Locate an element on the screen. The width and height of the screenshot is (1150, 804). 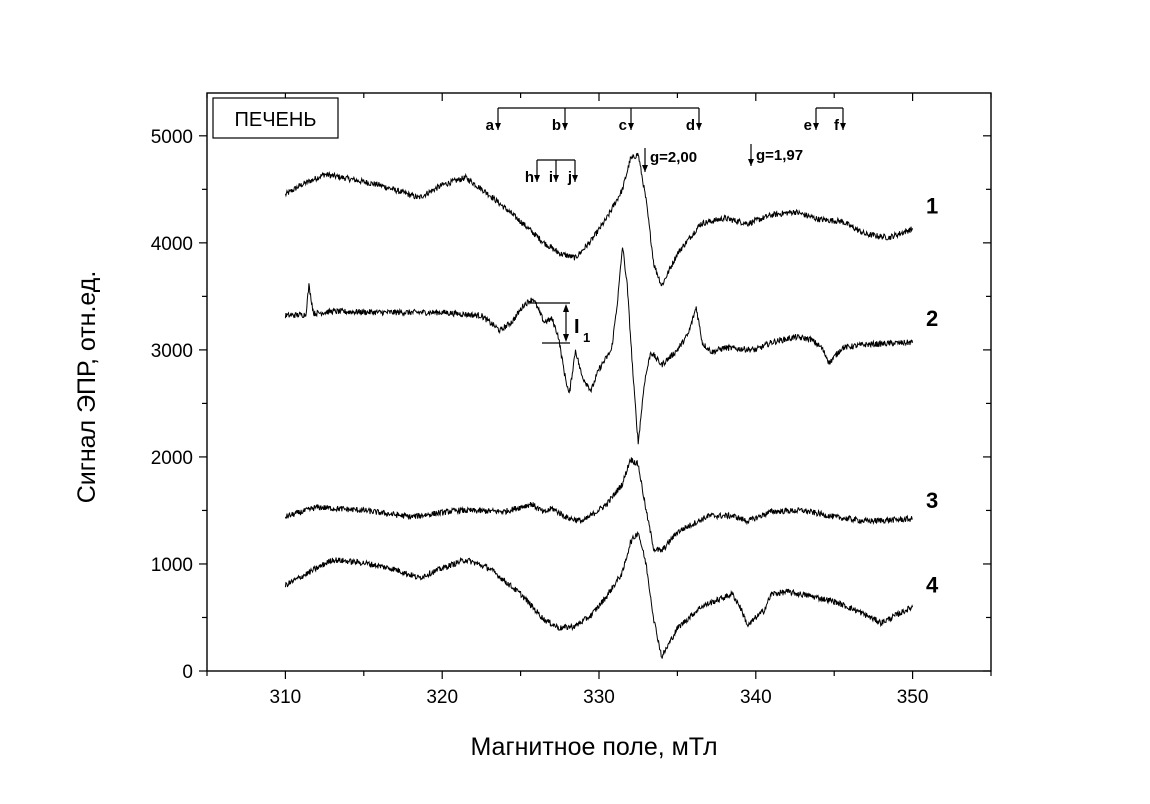
label-d: d is located at coordinates (690, 125).